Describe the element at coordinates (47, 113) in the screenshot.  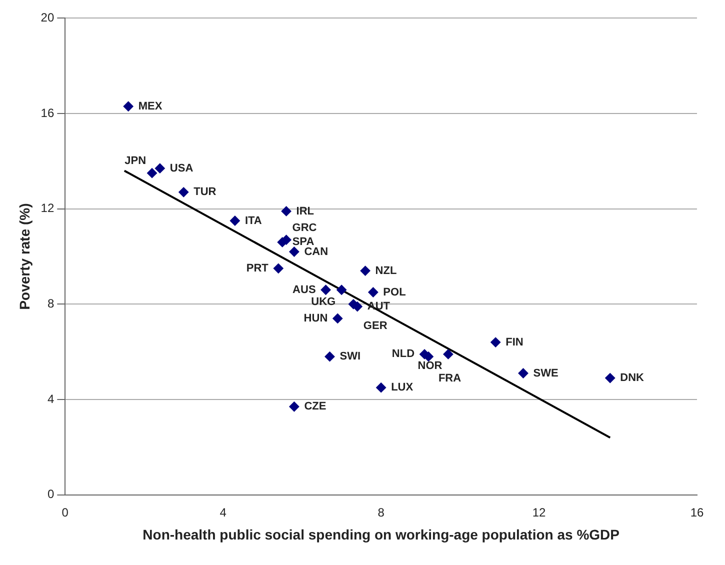
I see `y-tick-label: 16` at that location.